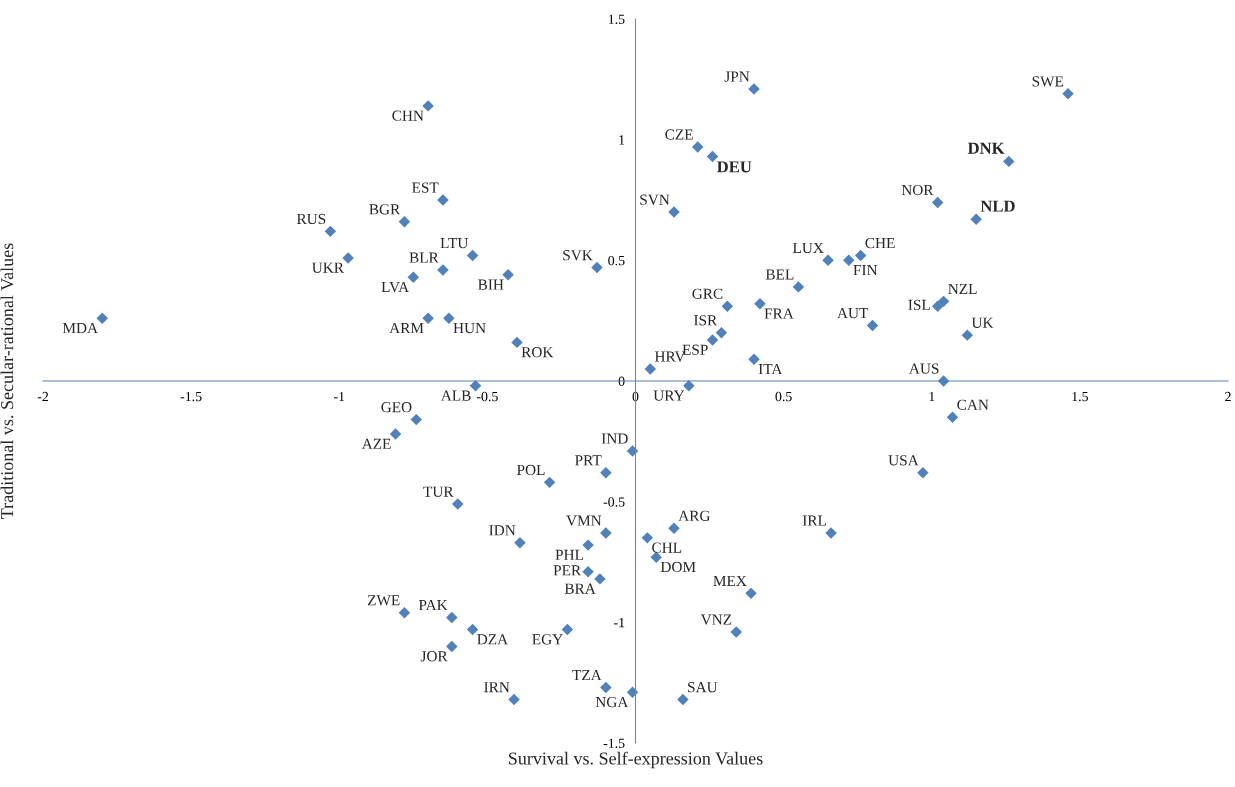  What do you see at coordinates (619, 622) in the screenshot?
I see `y-tick-label: -1` at bounding box center [619, 622].